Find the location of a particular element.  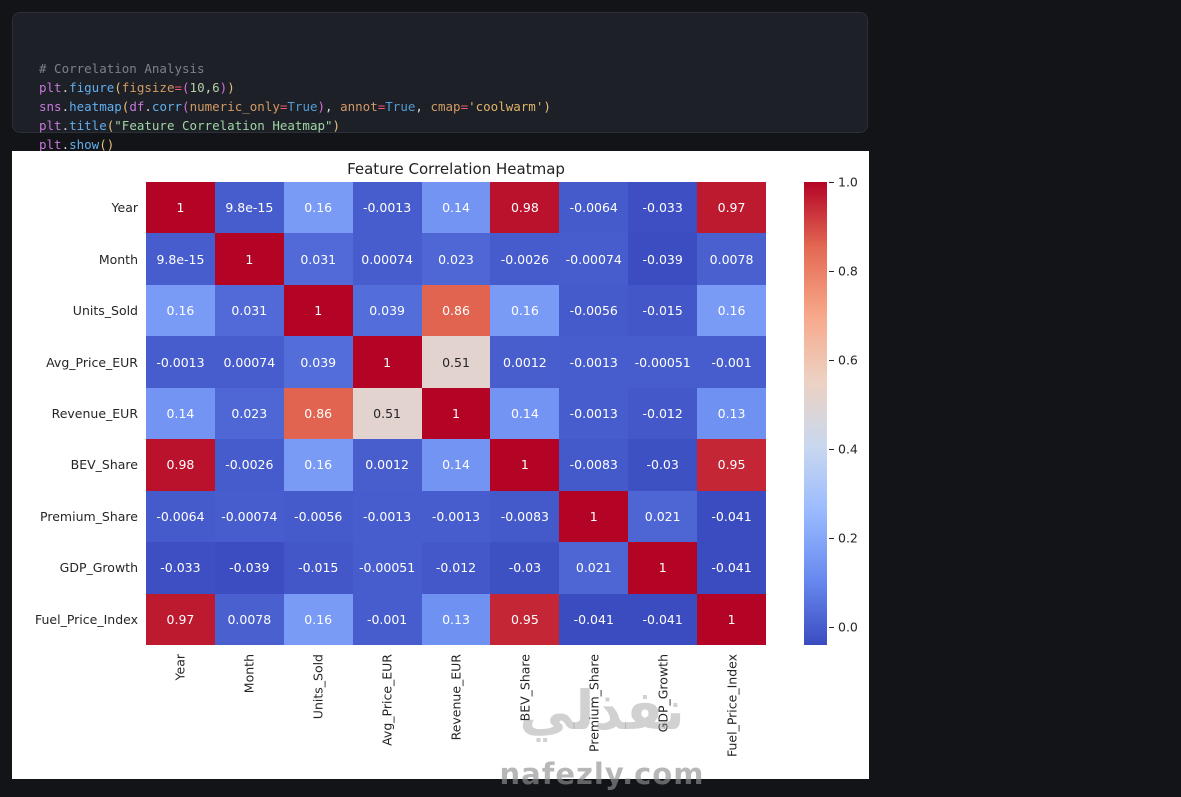

row-label: Year is located at coordinates (124, 208).